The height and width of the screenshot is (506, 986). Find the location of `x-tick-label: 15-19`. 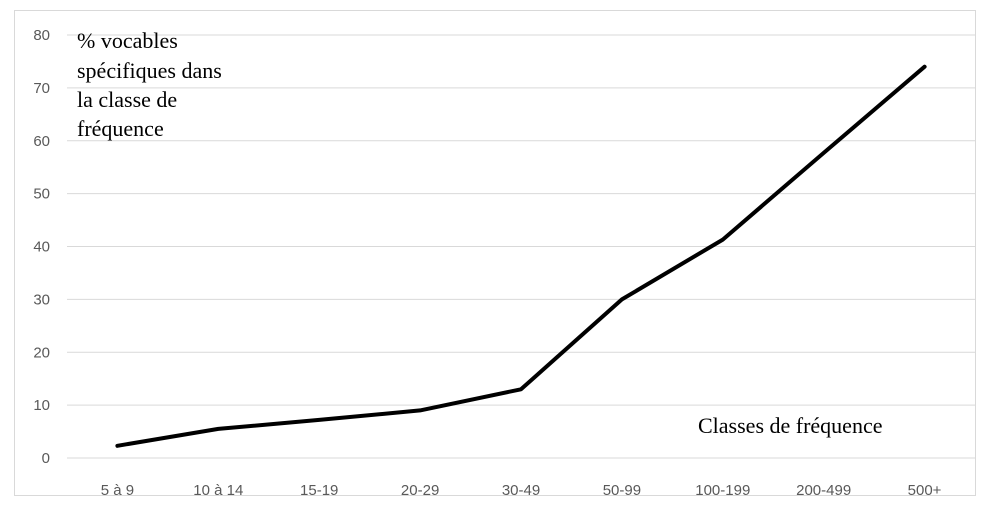

x-tick-label: 15-19 is located at coordinates (319, 490).